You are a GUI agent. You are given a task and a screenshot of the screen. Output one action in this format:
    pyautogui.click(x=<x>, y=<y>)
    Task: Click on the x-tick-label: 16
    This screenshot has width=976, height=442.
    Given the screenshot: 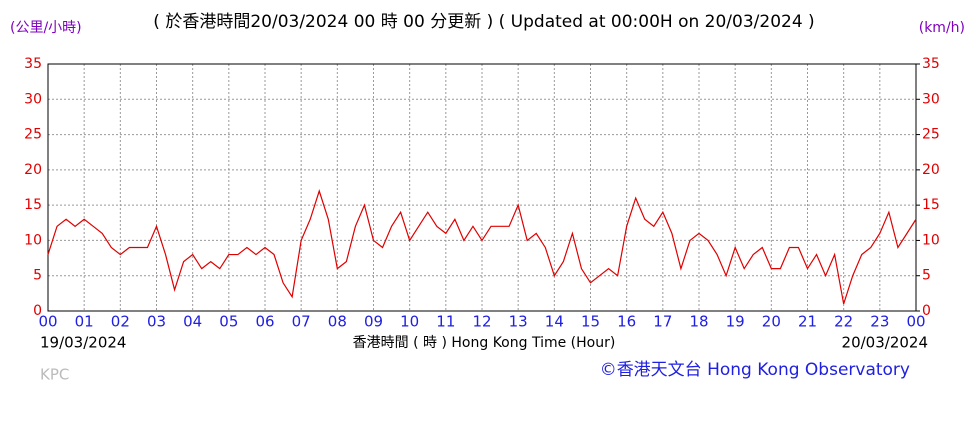 What is the action you would take?
    pyautogui.click(x=626, y=322)
    